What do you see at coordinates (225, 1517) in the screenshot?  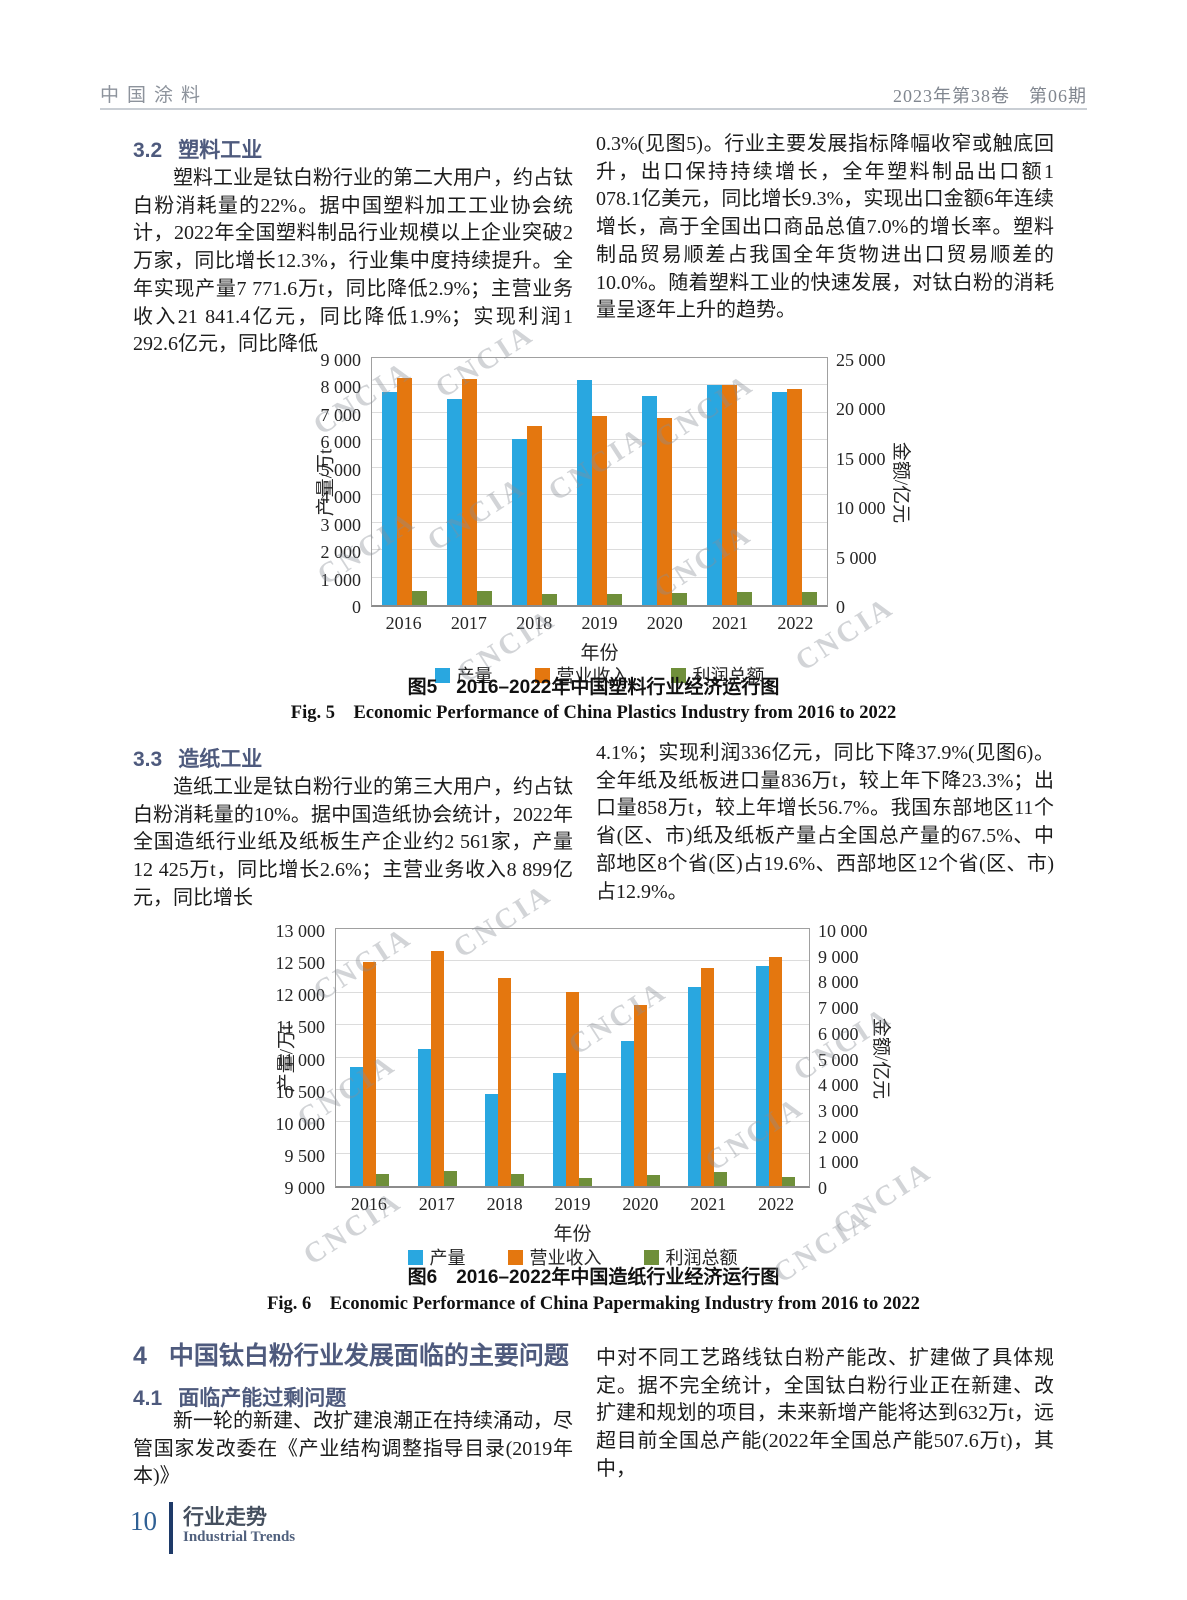 I see `footer-column-label: 行业走势` at bounding box center [225, 1517].